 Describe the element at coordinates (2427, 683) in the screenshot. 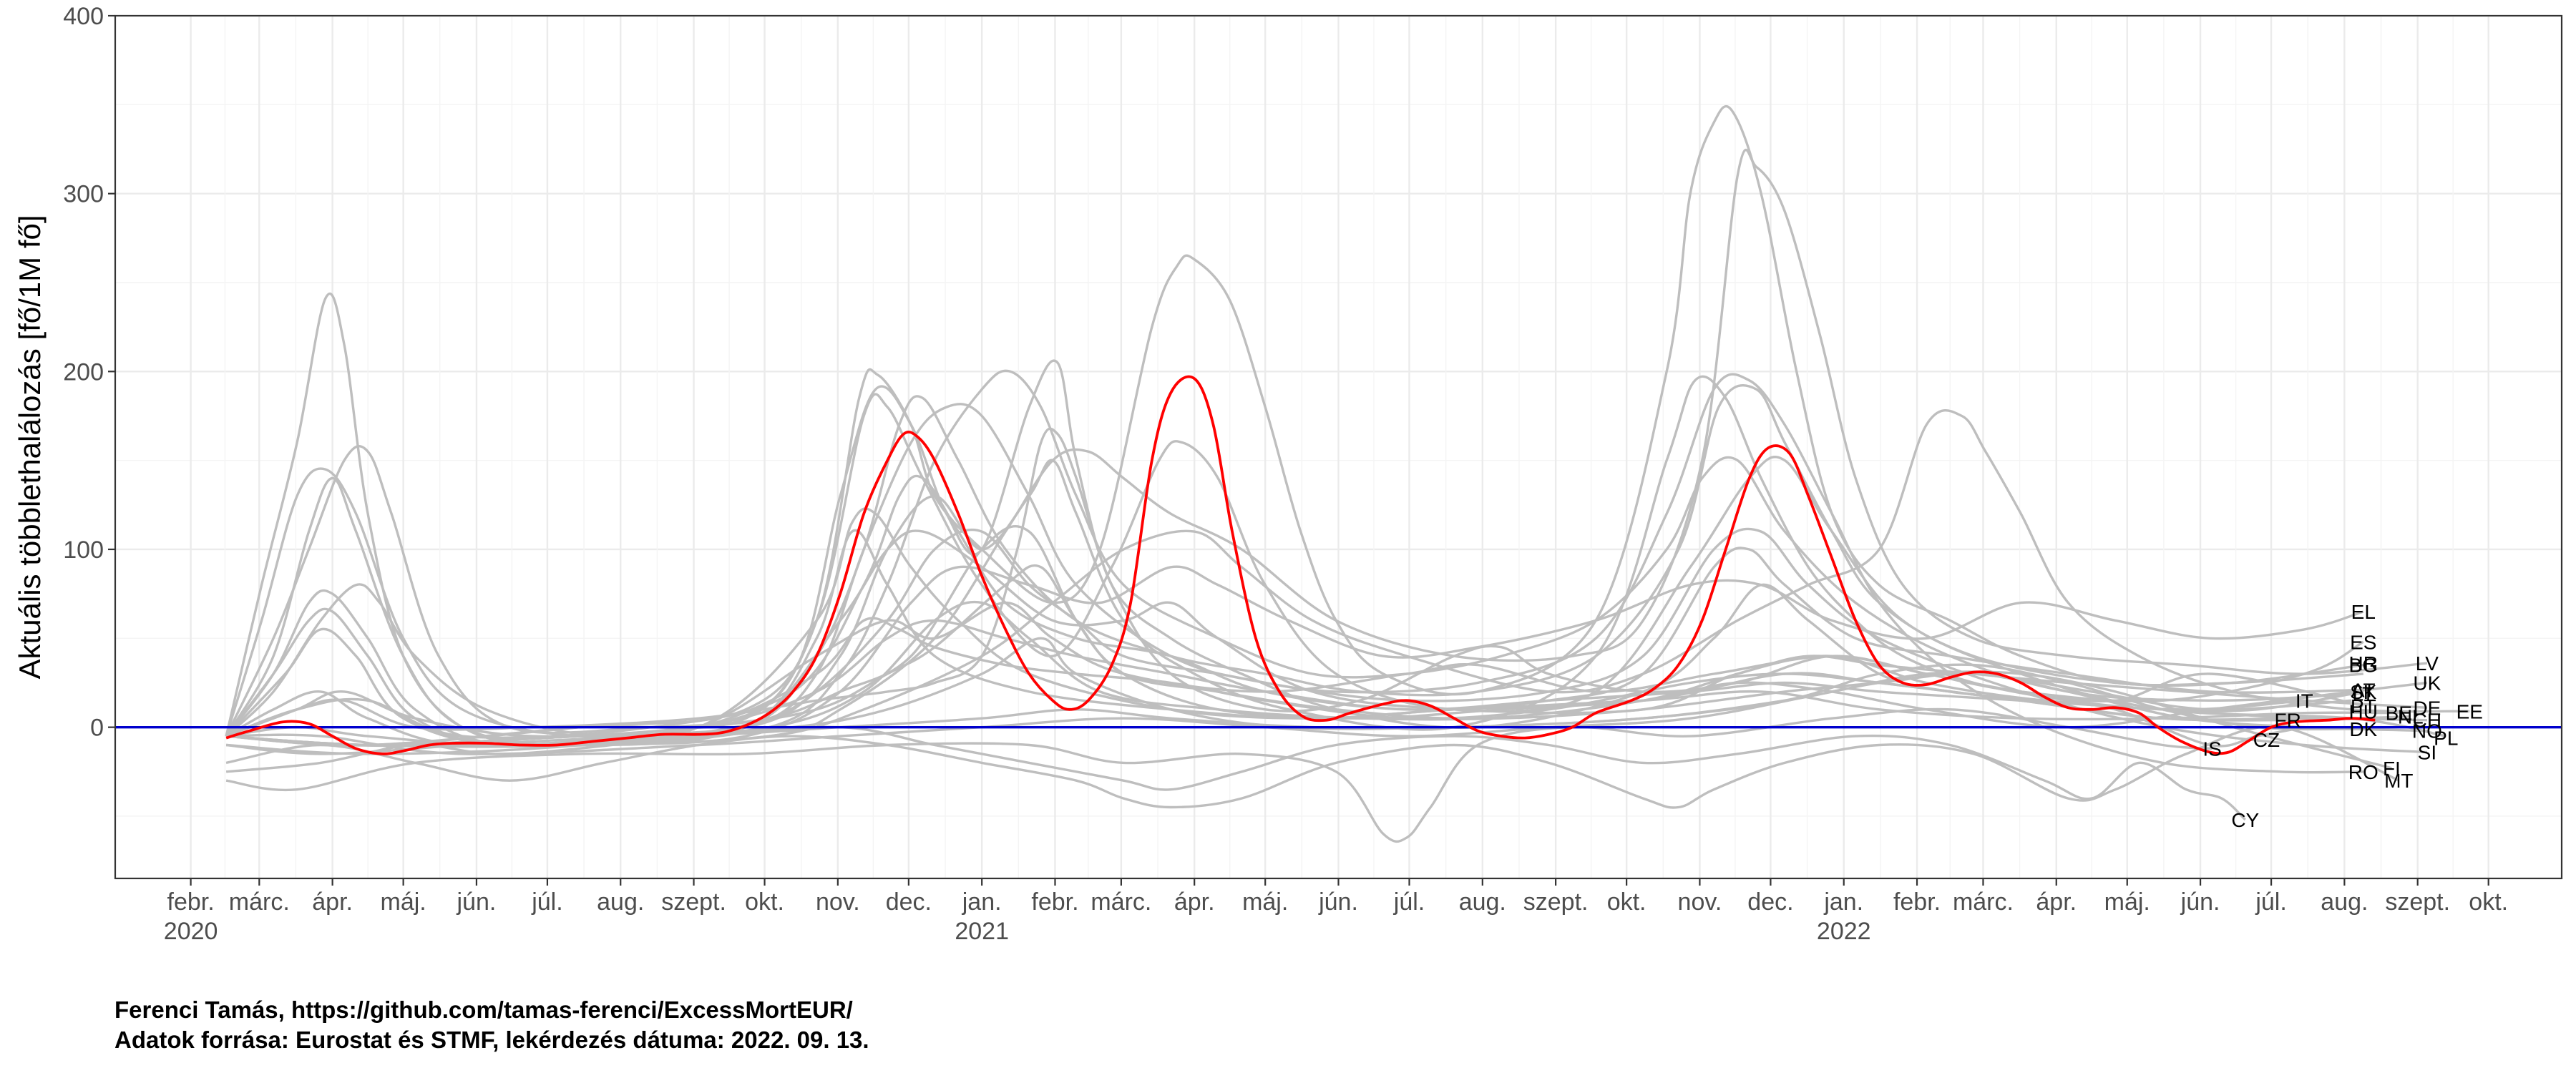

I see `country-label-uk: UK` at that location.